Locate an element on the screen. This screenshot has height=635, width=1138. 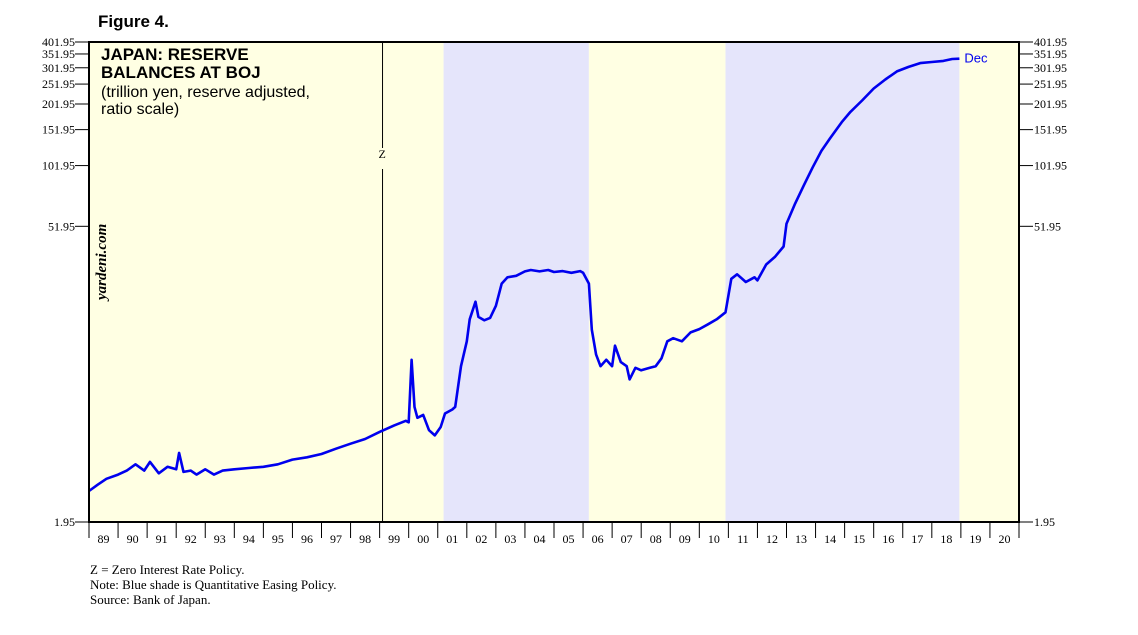
x-tick-label: 01 is located at coordinates (452, 539).